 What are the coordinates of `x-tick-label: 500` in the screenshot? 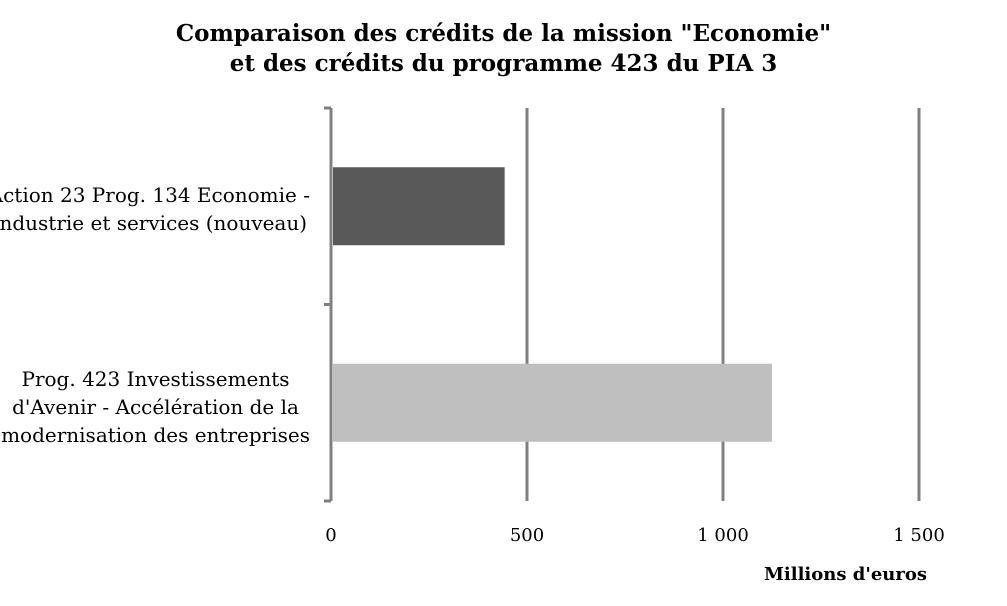 It's located at (527, 535).